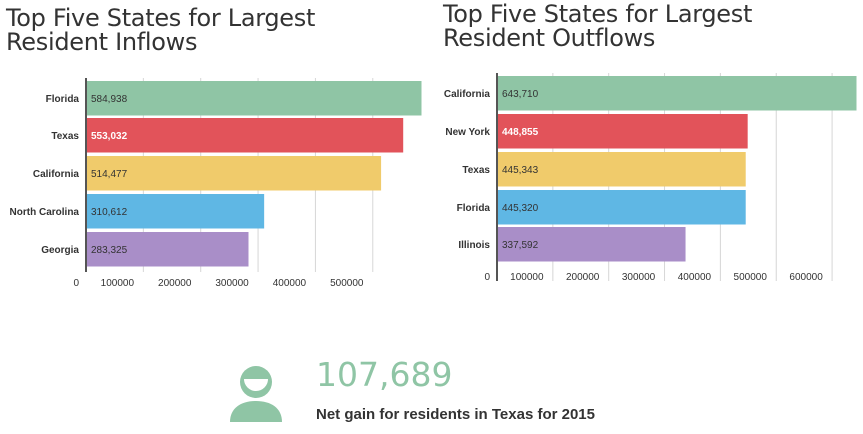 The height and width of the screenshot is (434, 863). Describe the element at coordinates (232, 283) in the screenshot. I see `inflows-tick-label-3: 300000` at that location.